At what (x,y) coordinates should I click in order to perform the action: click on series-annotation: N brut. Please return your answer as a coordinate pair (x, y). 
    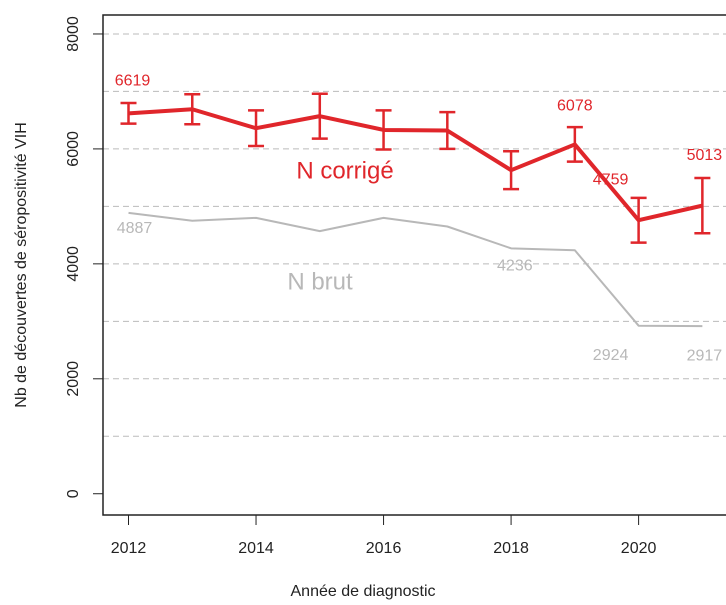
    Looking at the image, I should click on (320, 281).